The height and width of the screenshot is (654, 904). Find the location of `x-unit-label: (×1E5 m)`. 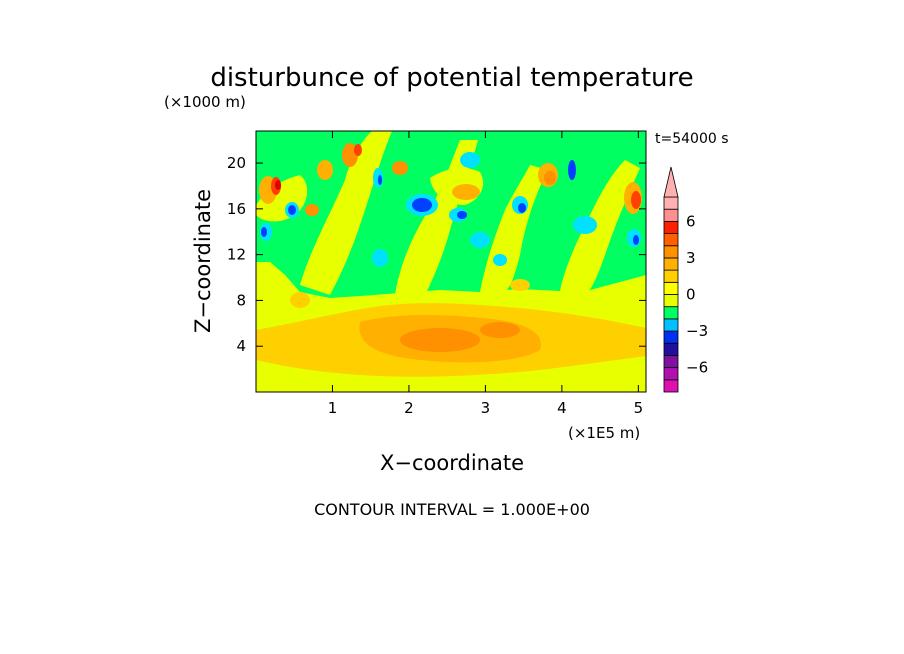

x-unit-label: (×1E5 m) is located at coordinates (604, 433).